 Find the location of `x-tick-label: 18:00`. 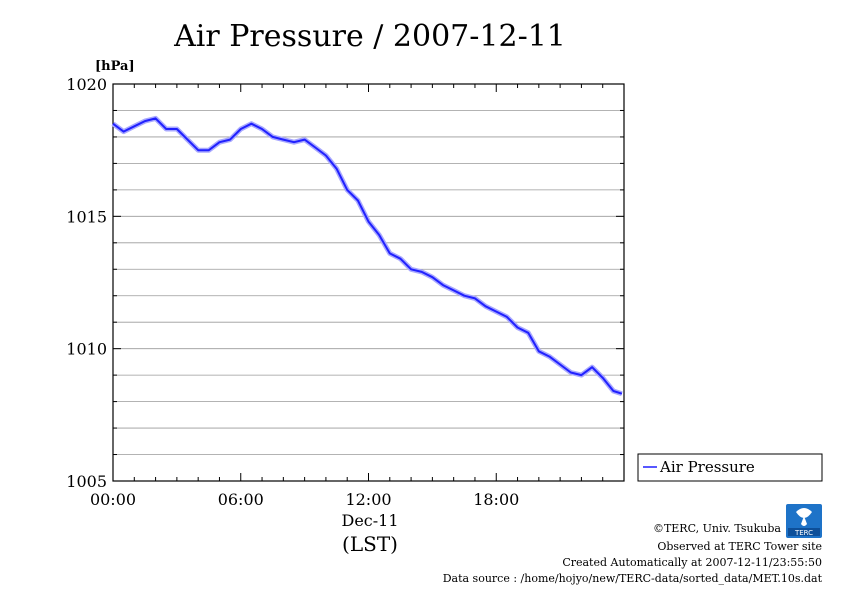

x-tick-label: 18:00 is located at coordinates (496, 499).